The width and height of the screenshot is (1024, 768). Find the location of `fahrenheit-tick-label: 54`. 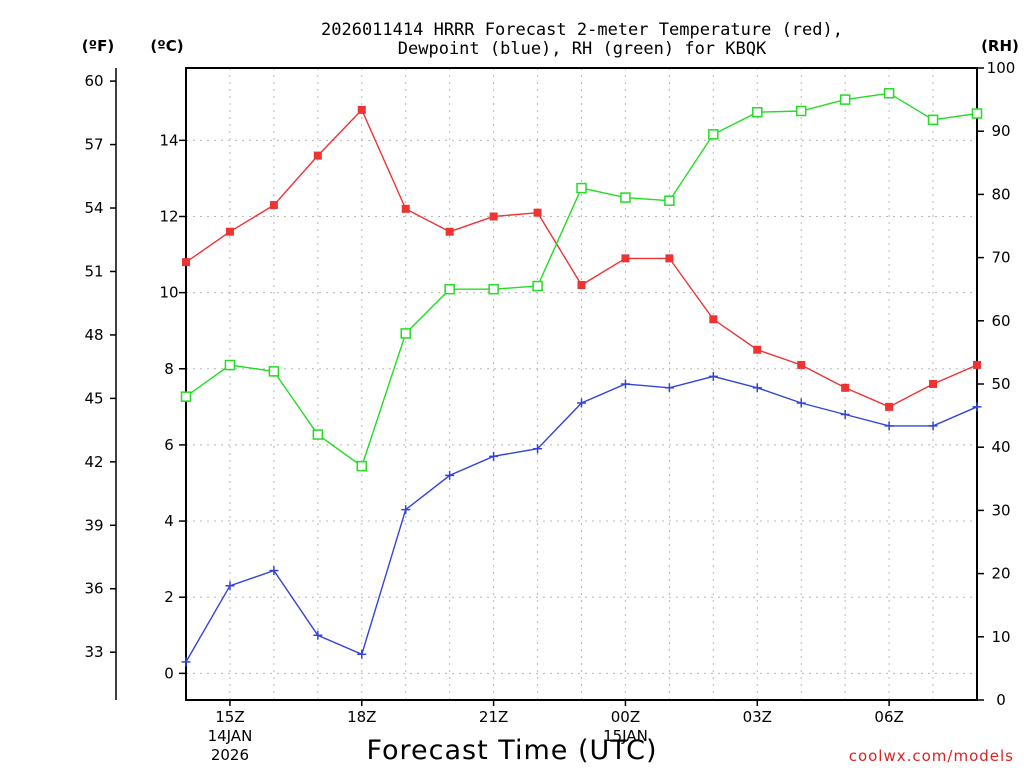

fahrenheit-tick-label: 54 is located at coordinates (93, 208).